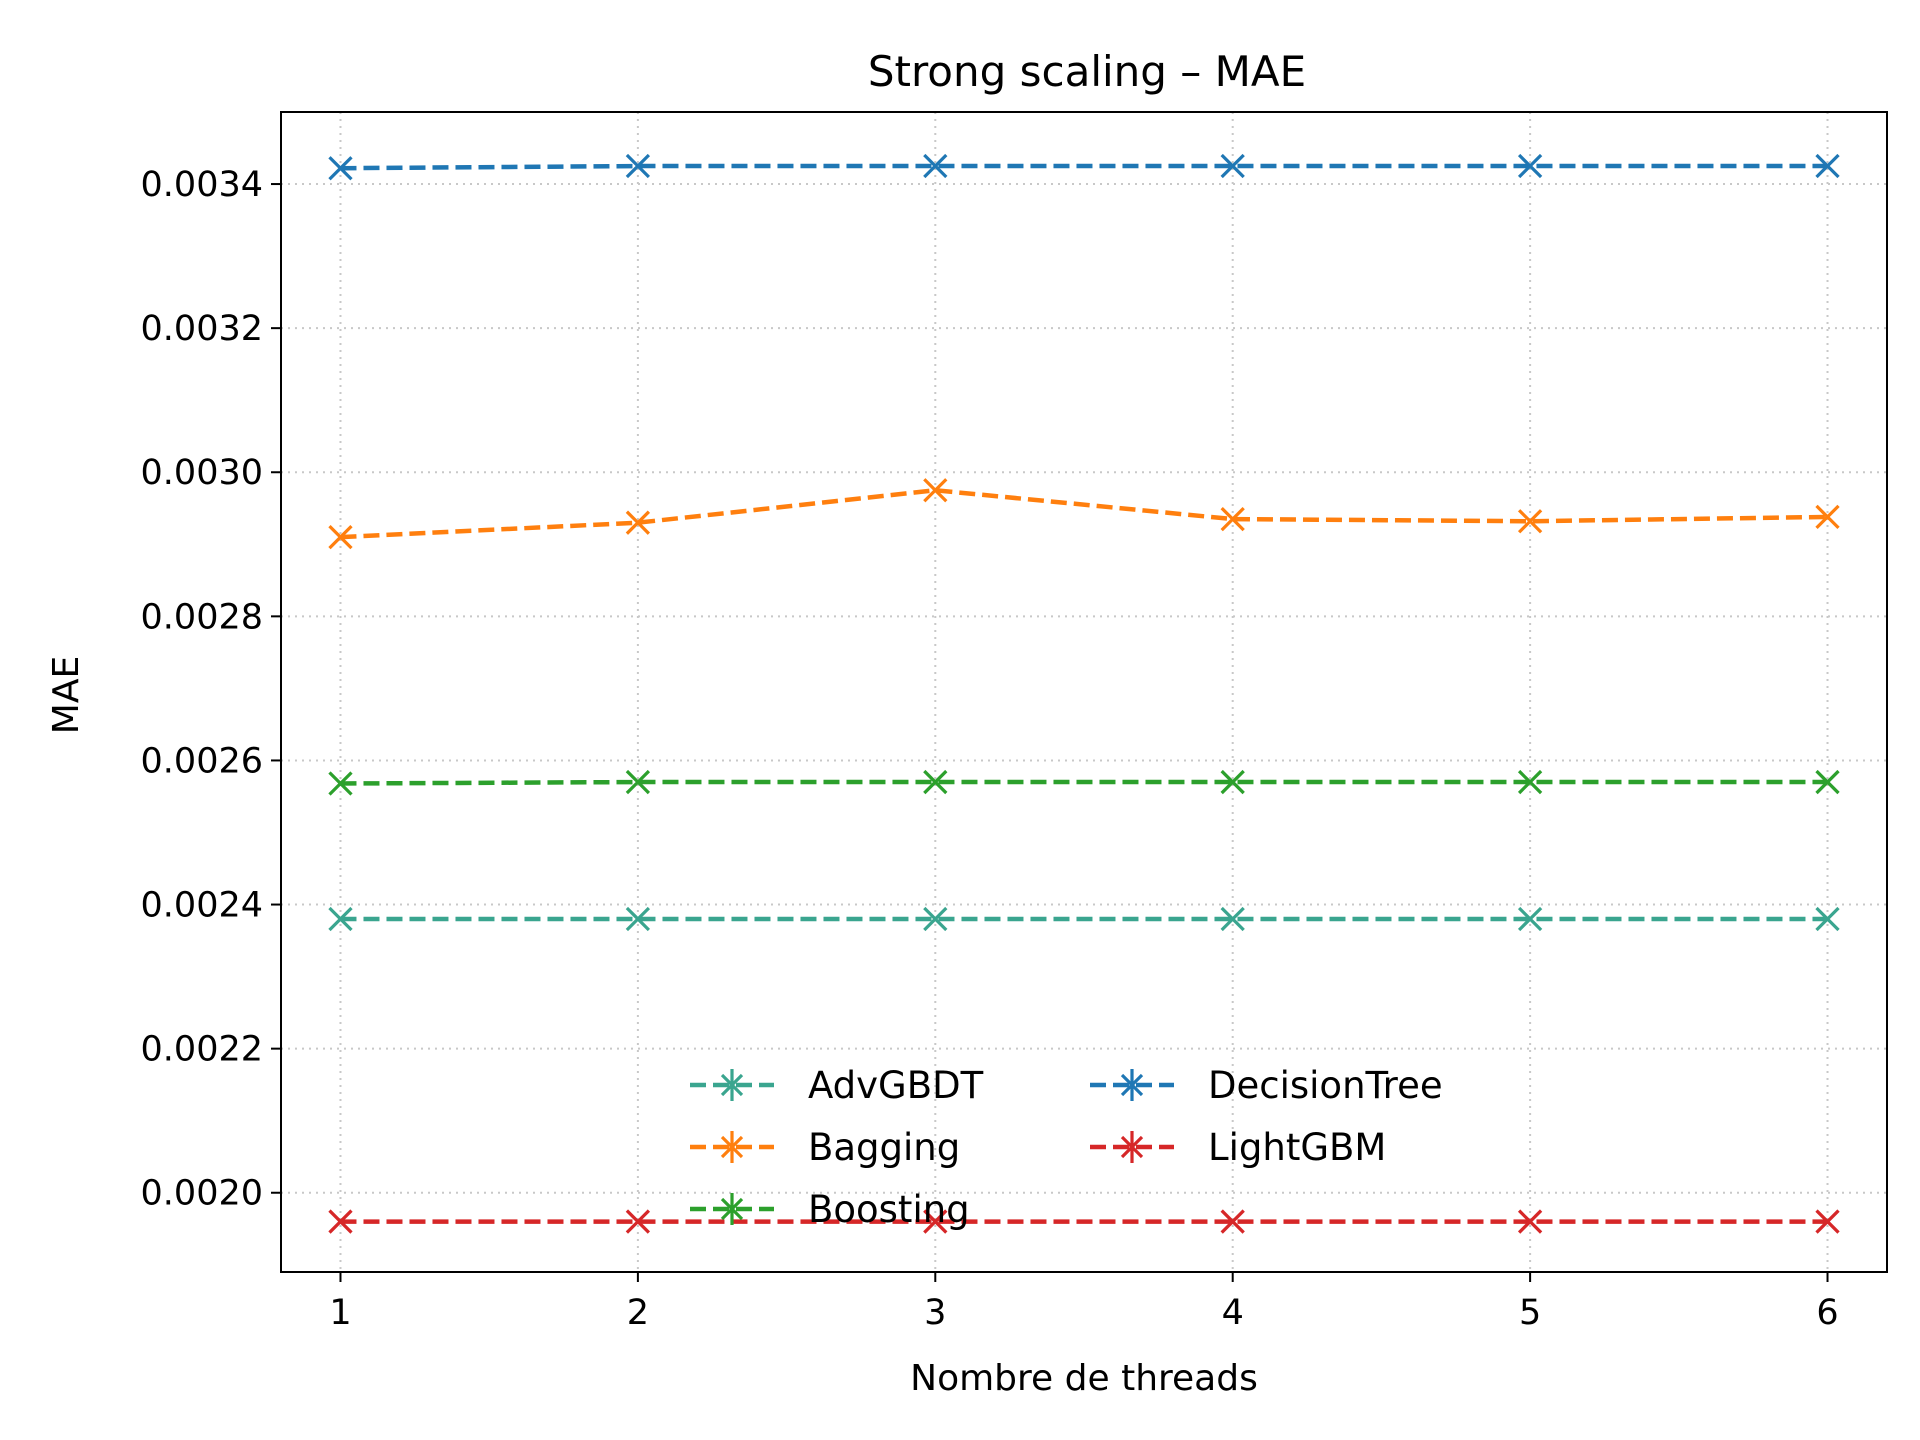  I want to click on series-lightgbm, so click(1084, 1221).